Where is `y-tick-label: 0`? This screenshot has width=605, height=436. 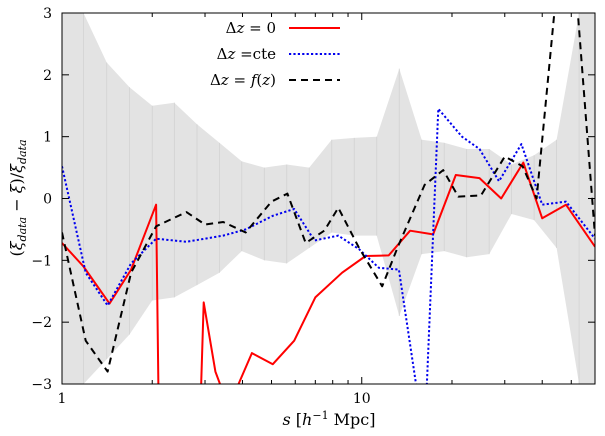 y-tick-label: 0 is located at coordinates (47, 200).